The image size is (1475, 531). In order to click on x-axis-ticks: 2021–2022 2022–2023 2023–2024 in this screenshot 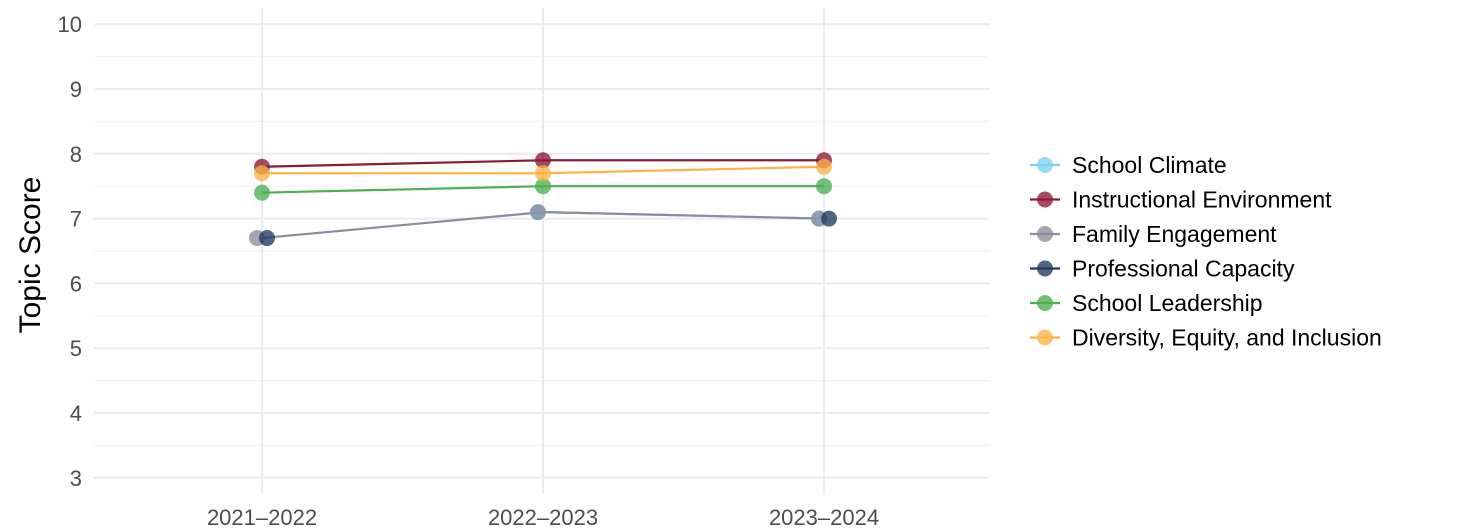, I will do `click(543, 517)`.